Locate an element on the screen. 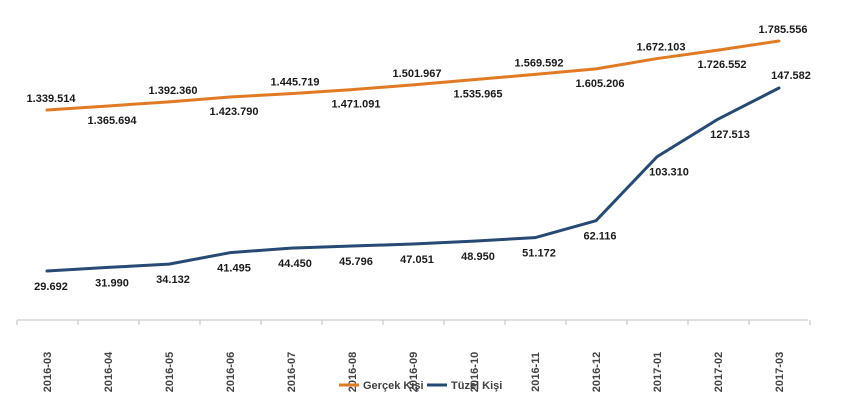 The image size is (841, 408). x-tick-label: 2016-07 is located at coordinates (292, 372).